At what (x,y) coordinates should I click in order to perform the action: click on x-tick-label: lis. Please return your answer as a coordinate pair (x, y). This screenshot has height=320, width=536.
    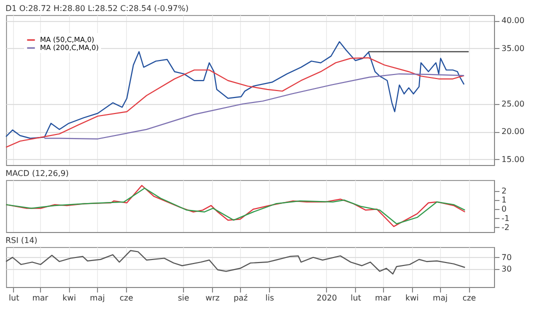
    Looking at the image, I should click on (269, 298).